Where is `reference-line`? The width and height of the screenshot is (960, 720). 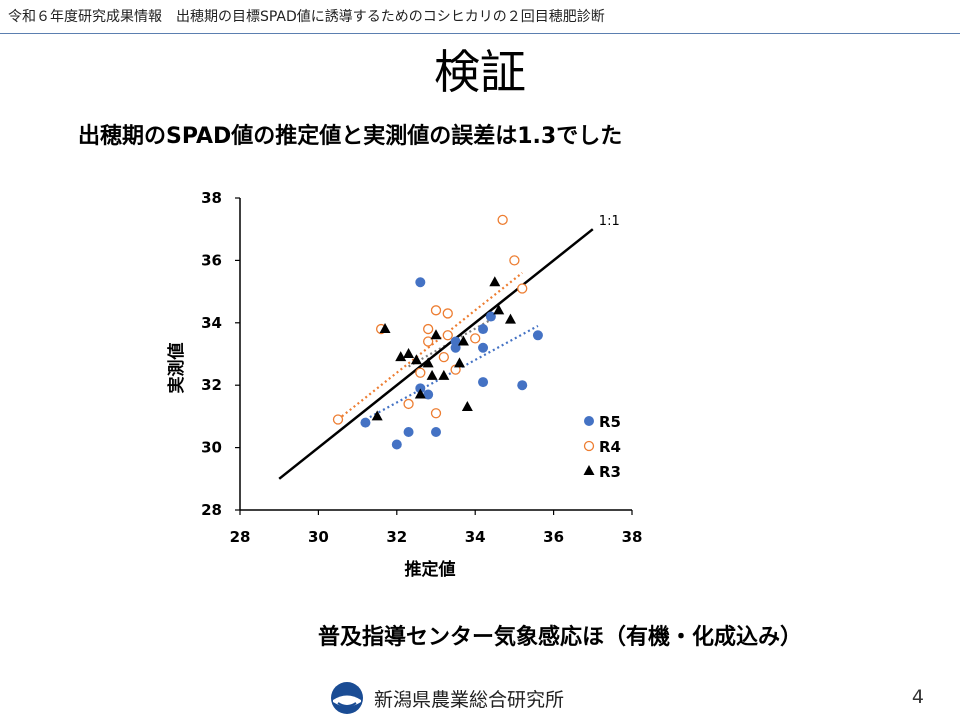 reference-line is located at coordinates (436, 354).